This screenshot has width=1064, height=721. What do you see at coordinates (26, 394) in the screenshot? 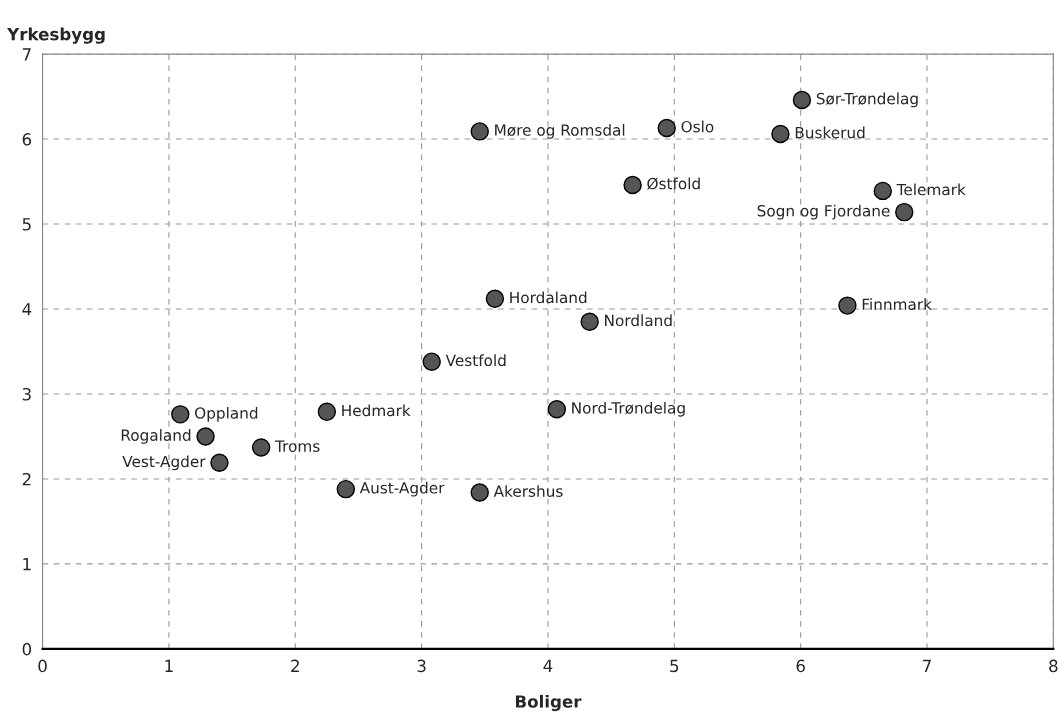
I see `y-tick-label: 3` at bounding box center [26, 394].